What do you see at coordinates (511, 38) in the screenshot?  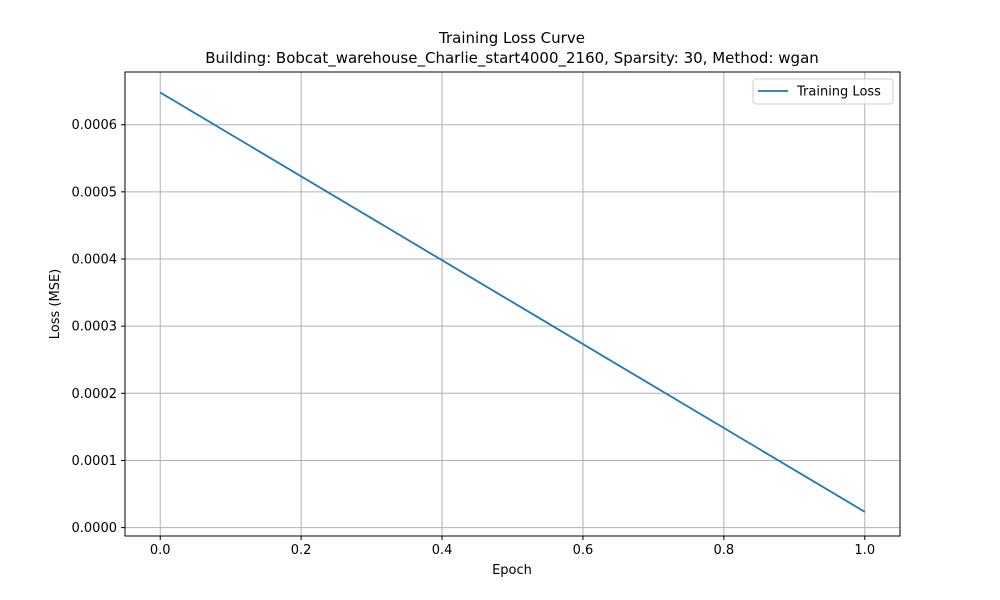 I see `chart-title: Training Loss Curve` at bounding box center [511, 38].